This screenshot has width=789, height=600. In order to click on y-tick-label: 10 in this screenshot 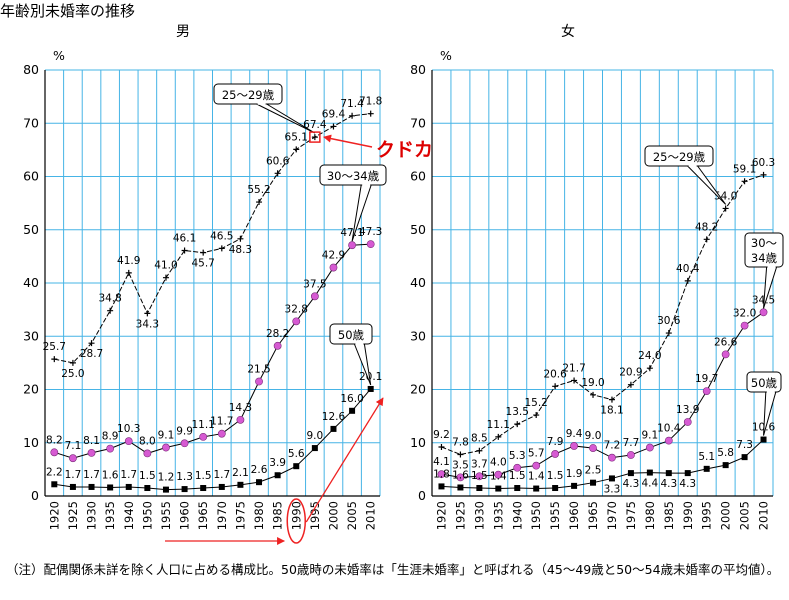, I will do `click(31, 442)`.